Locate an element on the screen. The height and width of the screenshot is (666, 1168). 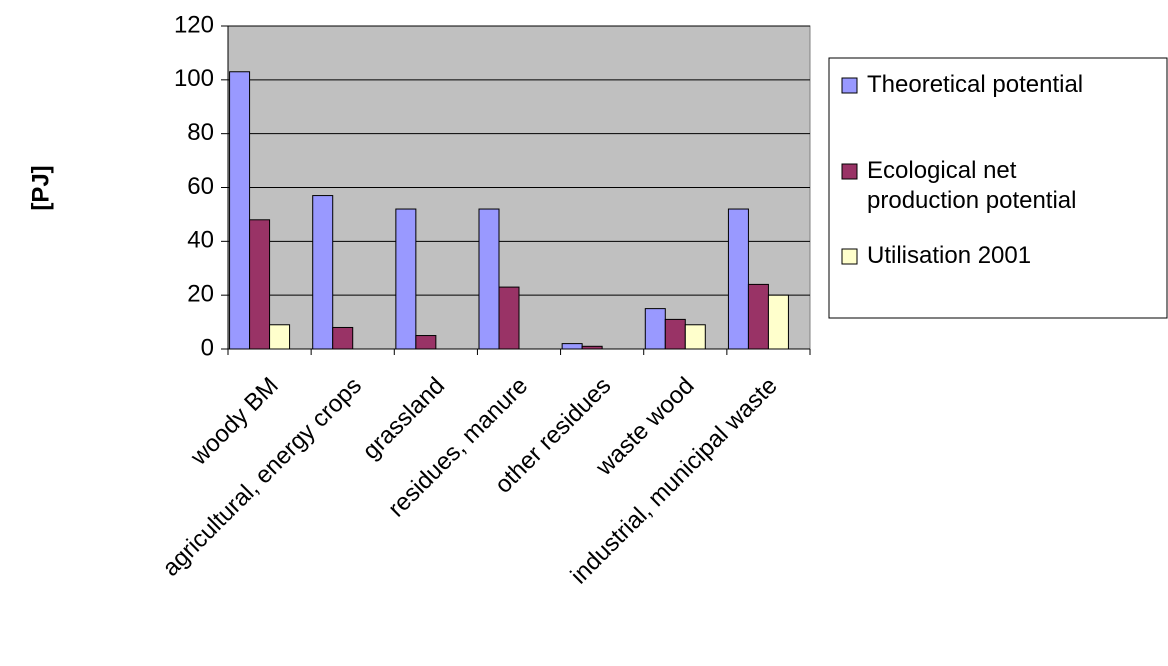
y-axis-label: [PJ] is located at coordinates (40, 187).